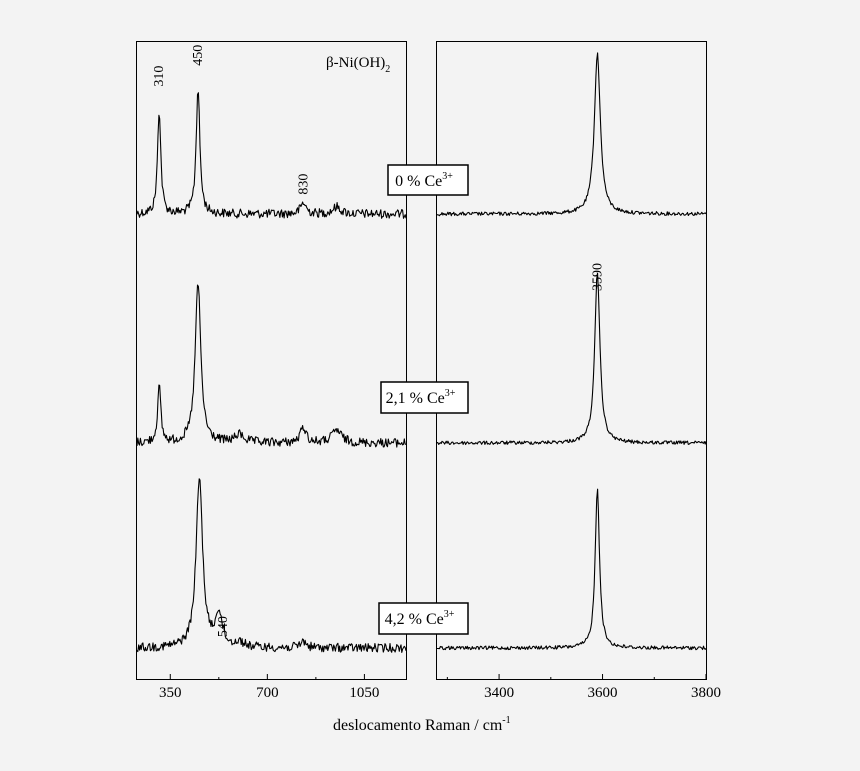 The height and width of the screenshot is (771, 860). Describe the element at coordinates (223, 626) in the screenshot. I see `peak-label-540: 540` at that location.